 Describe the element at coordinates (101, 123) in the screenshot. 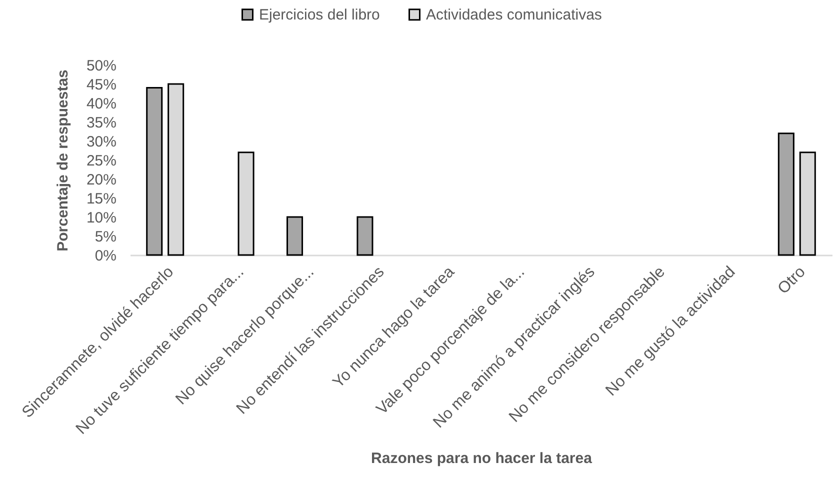

I see `y-tick-label: 35%` at that location.